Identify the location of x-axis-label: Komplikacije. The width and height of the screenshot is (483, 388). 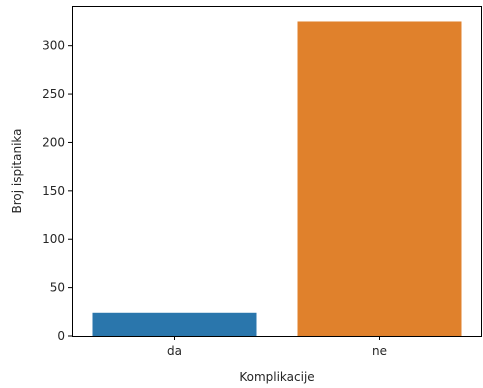
(276, 377).